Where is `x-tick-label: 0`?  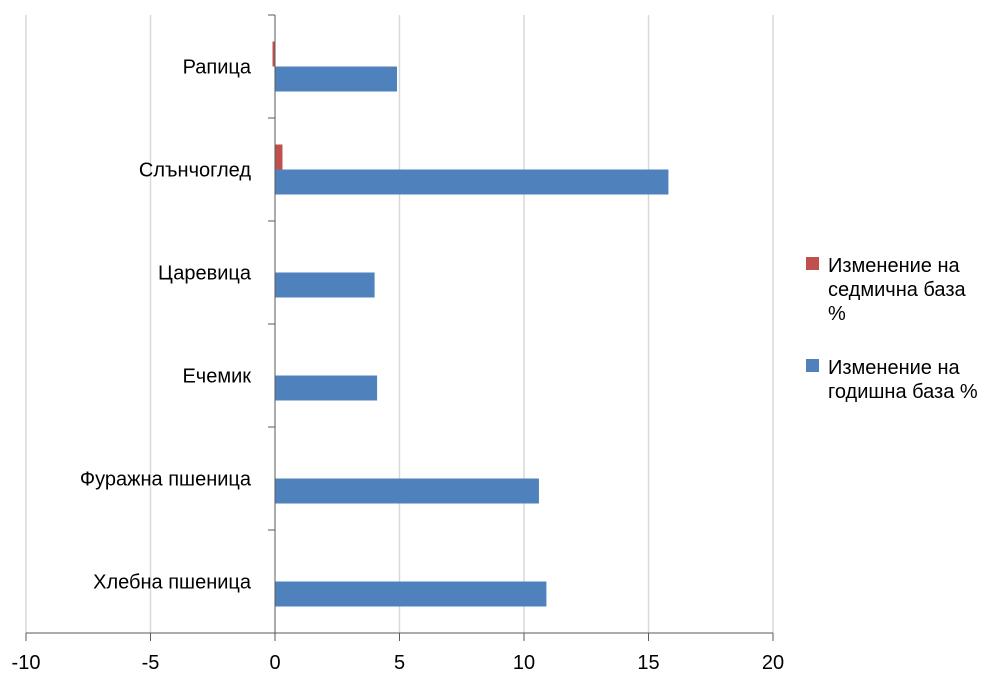
x-tick-label: 0 is located at coordinates (274, 663).